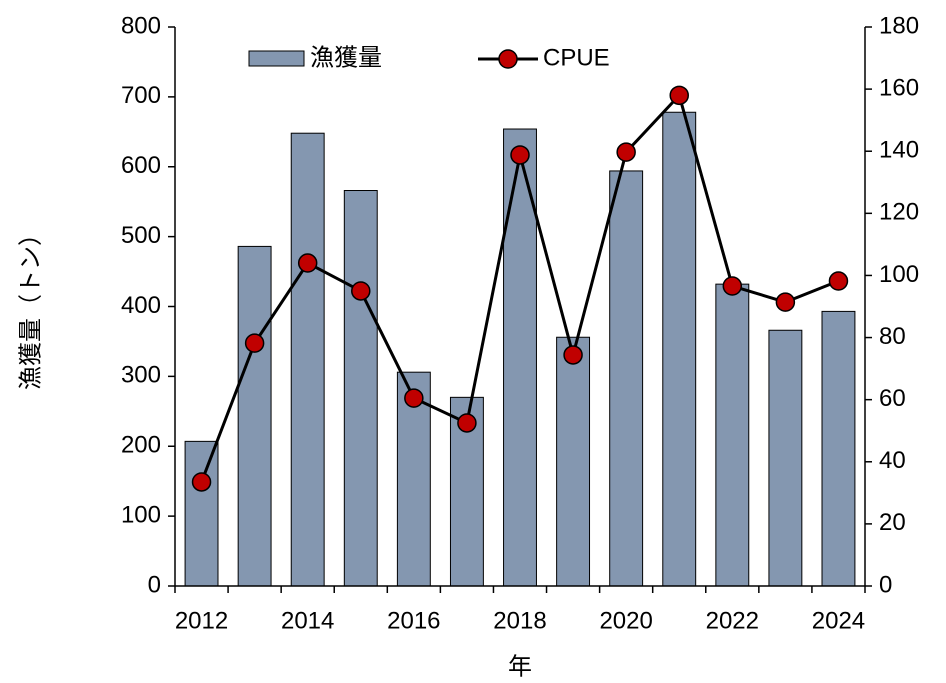  What do you see at coordinates (892, 336) in the screenshot?
I see `y2-tick-label: 80` at bounding box center [892, 336].